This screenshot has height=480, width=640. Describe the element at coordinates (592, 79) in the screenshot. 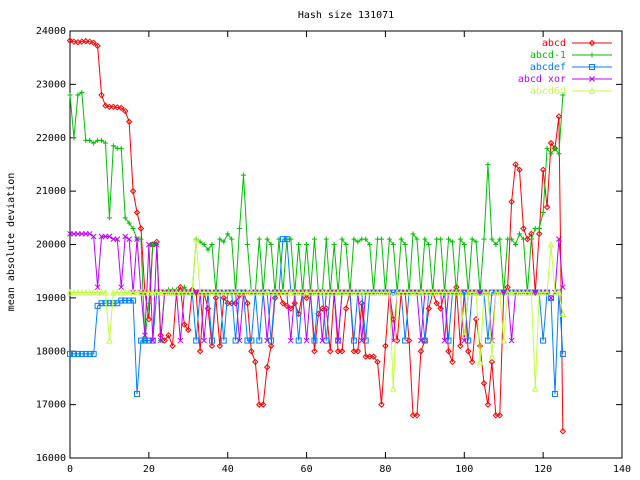

I see `legend-marker` at that location.